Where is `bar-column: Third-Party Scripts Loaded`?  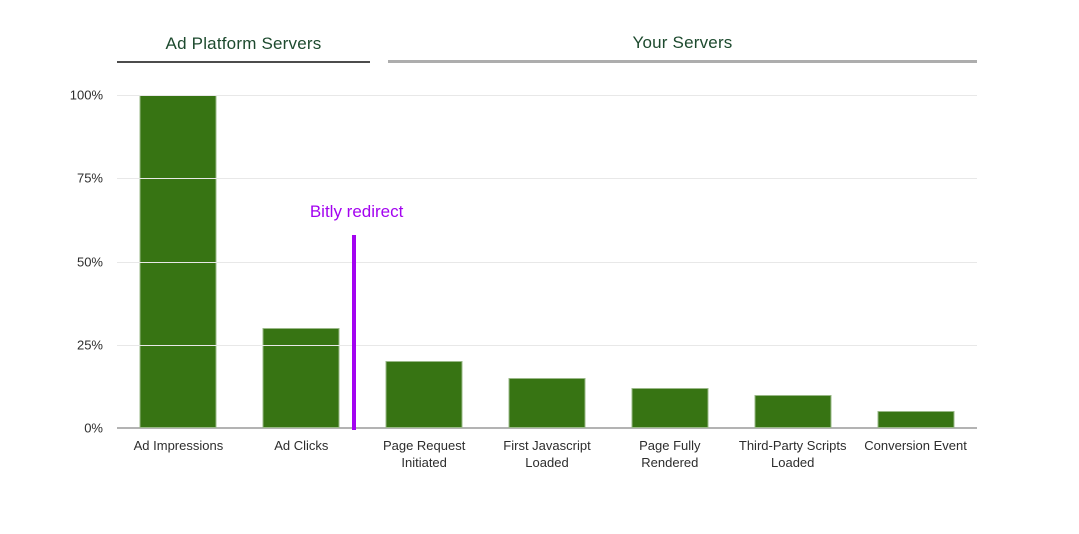 bar-column: Third-Party Scripts Loaded is located at coordinates (792, 282).